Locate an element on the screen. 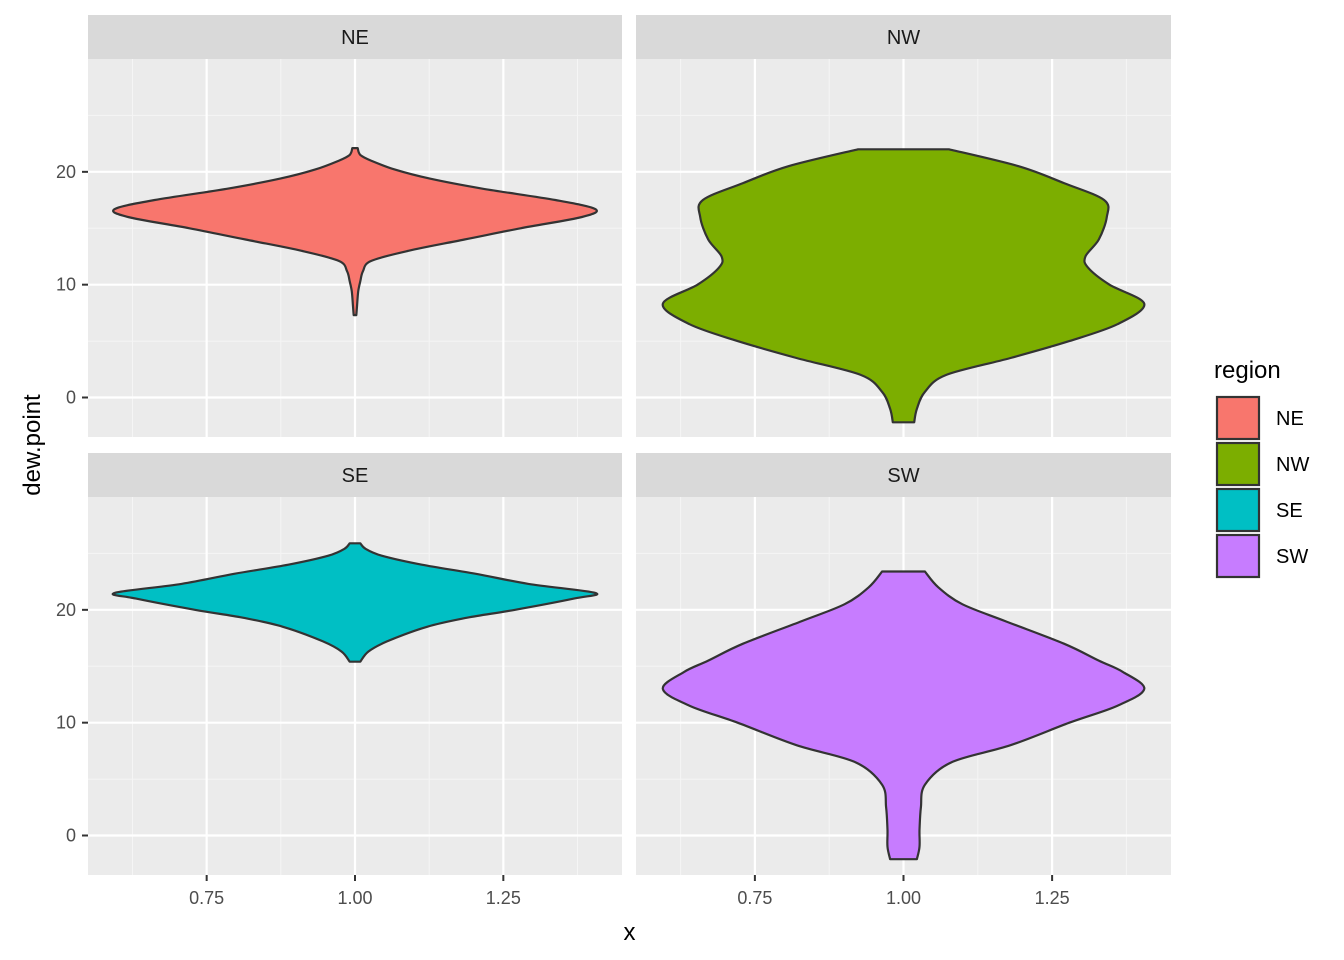  legend-label-se: SE is located at coordinates (1289, 511).